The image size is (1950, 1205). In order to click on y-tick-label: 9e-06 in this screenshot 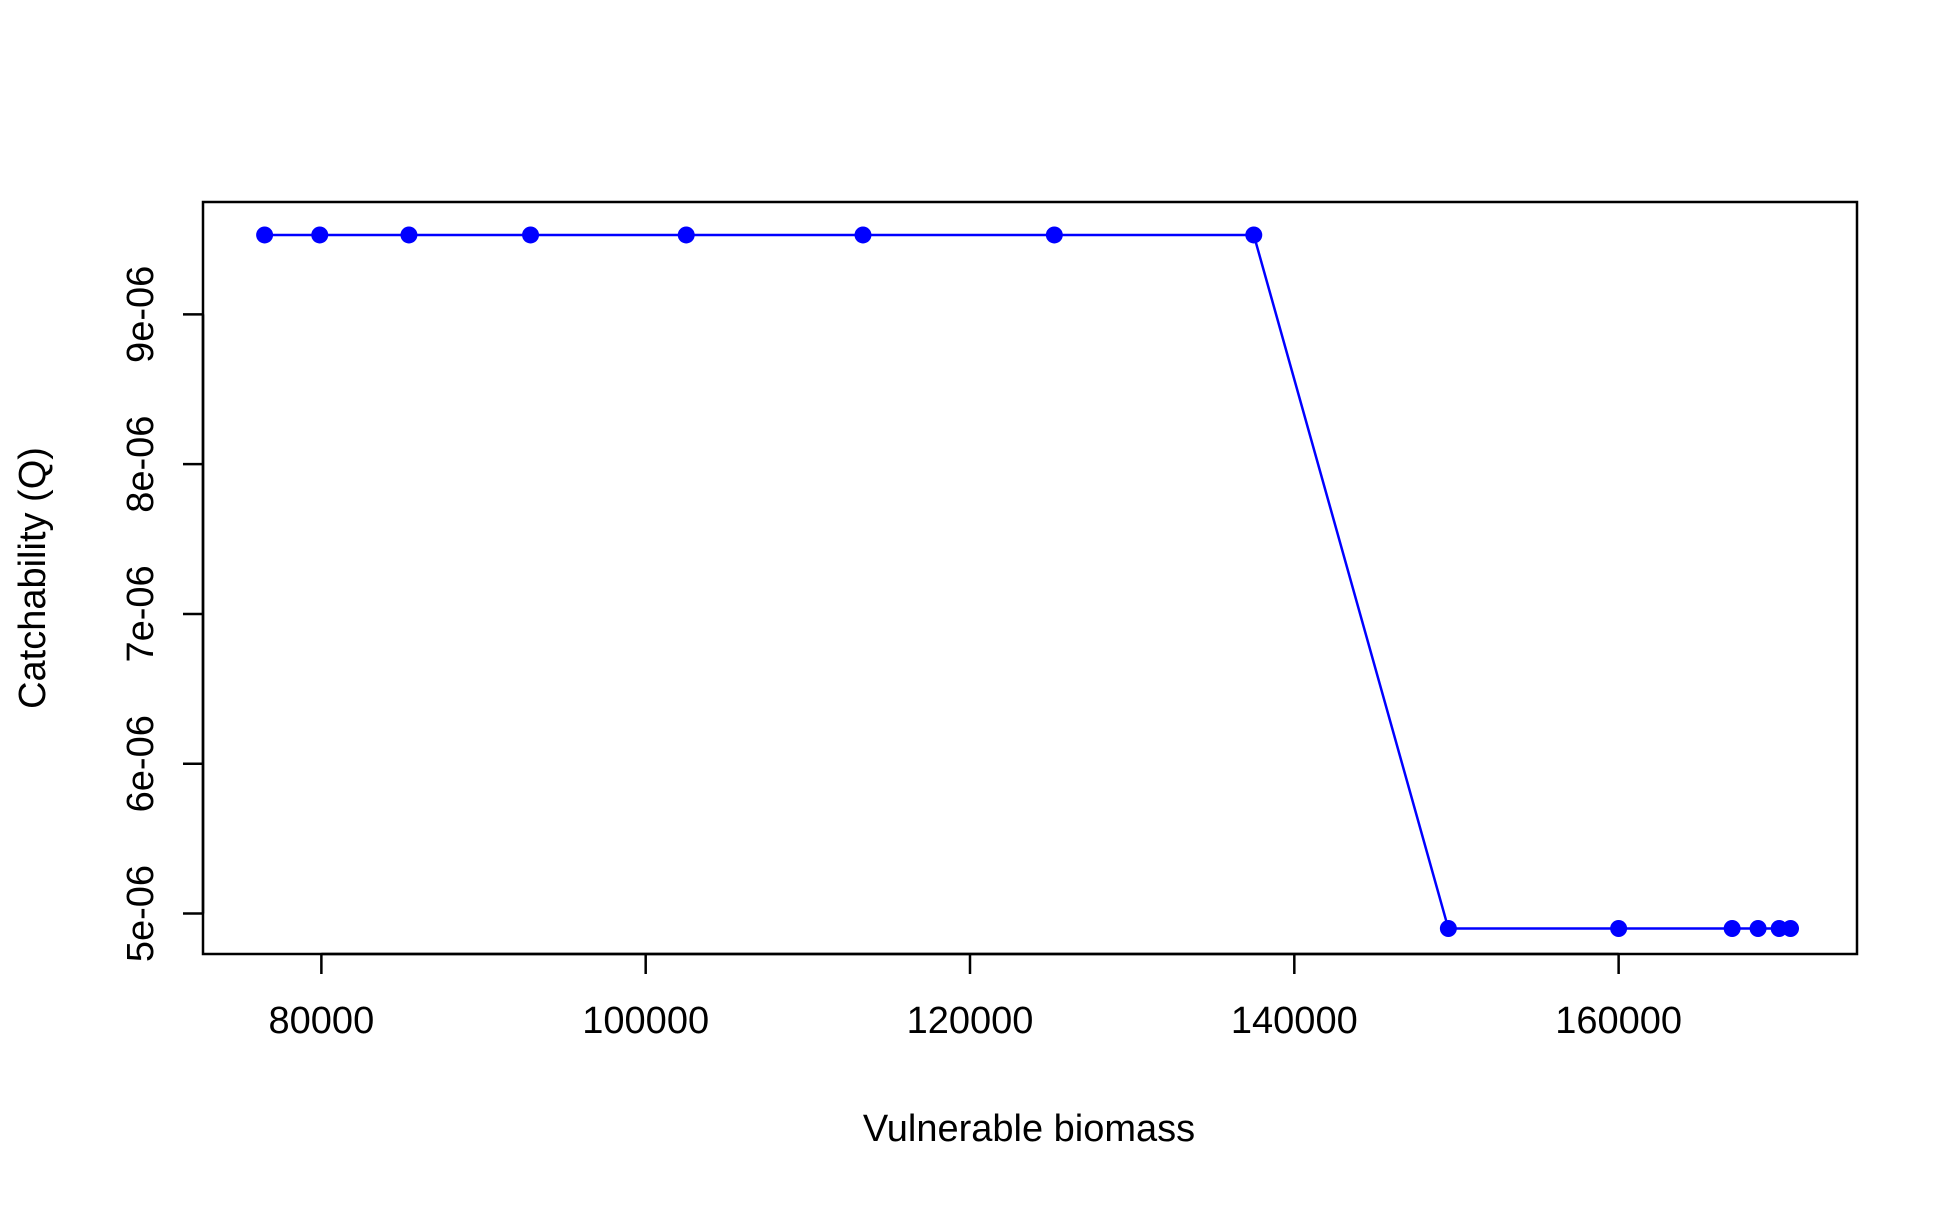, I will do `click(141, 314)`.